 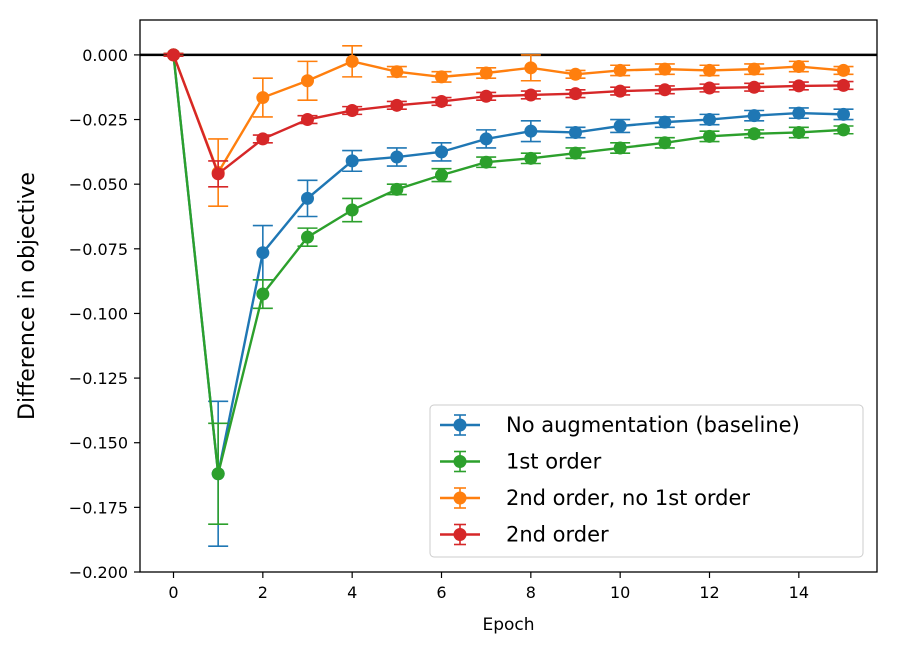 What do you see at coordinates (531, 592) in the screenshot?
I see `x-tick-label: 8` at bounding box center [531, 592].